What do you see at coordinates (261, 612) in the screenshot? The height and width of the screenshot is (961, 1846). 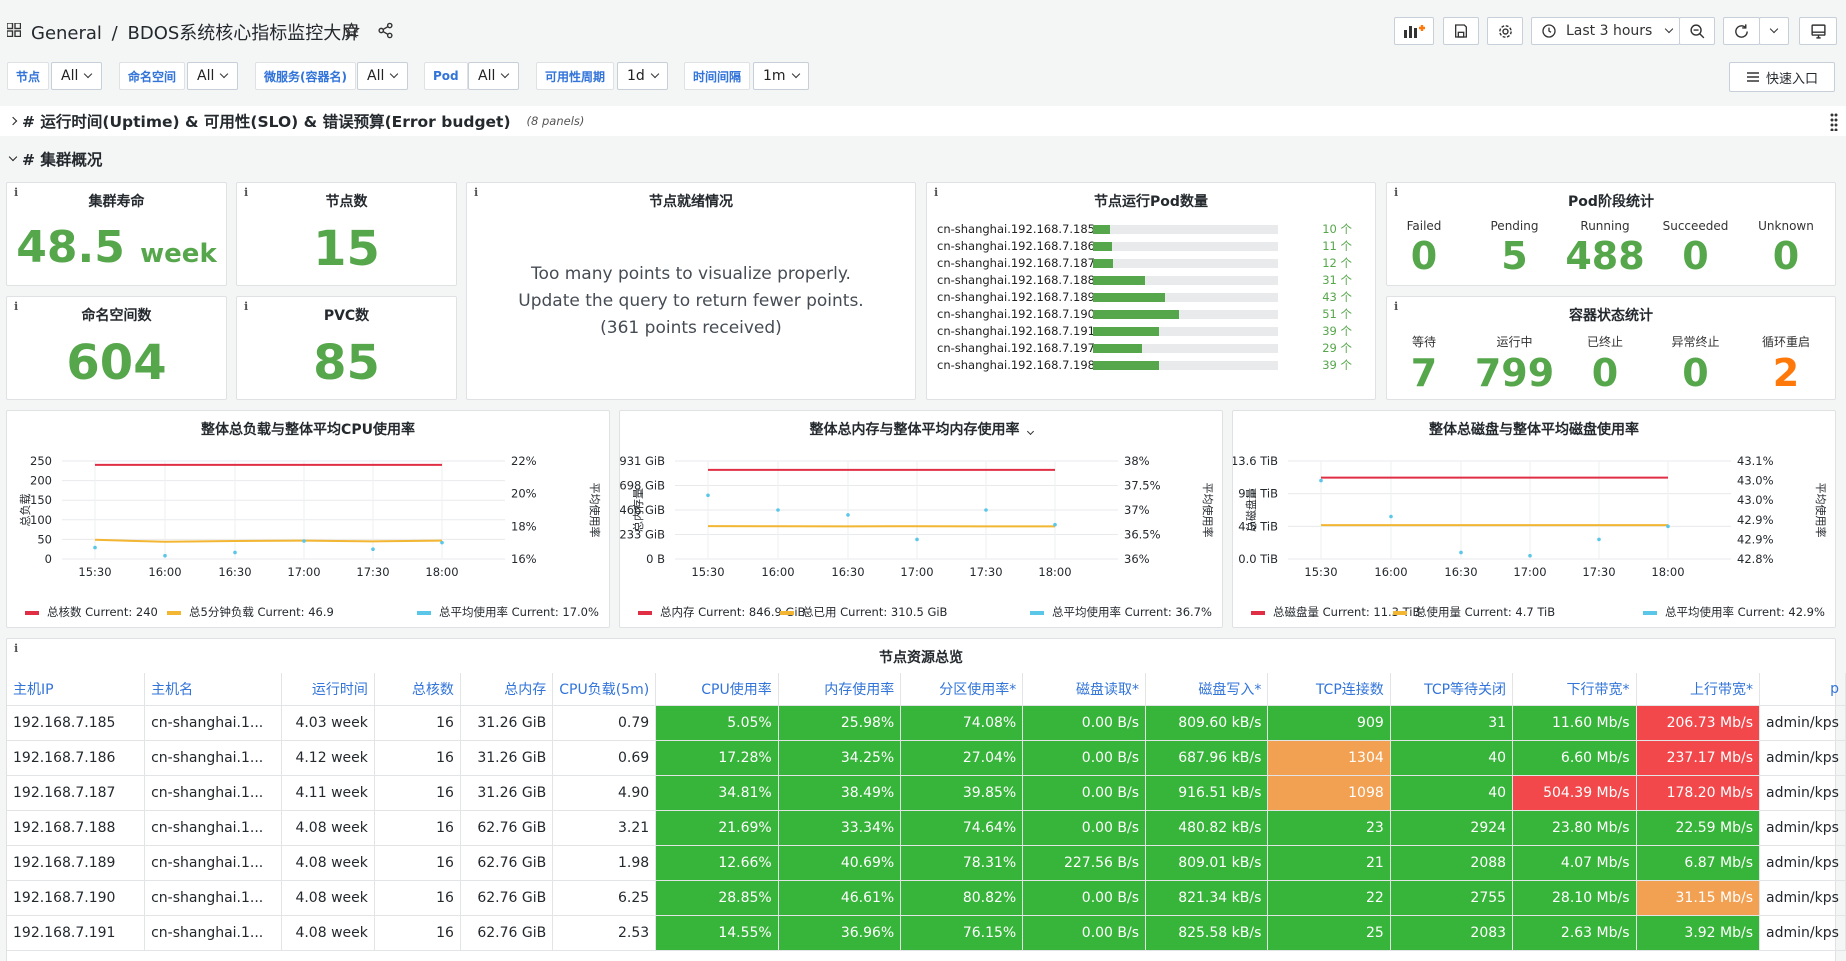 I see `legend-item: 总5分钟负载 Current: 46.9` at bounding box center [261, 612].